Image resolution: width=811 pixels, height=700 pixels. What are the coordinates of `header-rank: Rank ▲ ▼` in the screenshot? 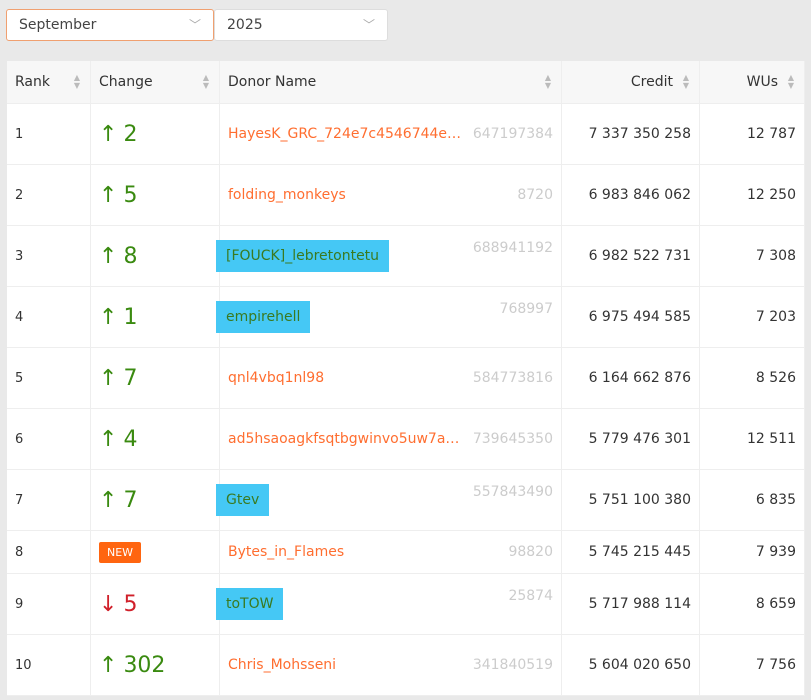 It's located at (49, 82).